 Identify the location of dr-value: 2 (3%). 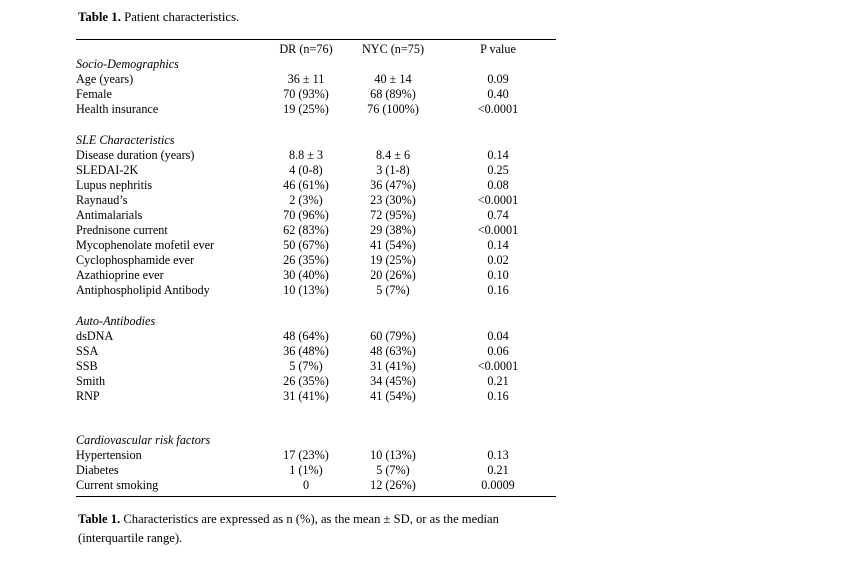
(306, 200).